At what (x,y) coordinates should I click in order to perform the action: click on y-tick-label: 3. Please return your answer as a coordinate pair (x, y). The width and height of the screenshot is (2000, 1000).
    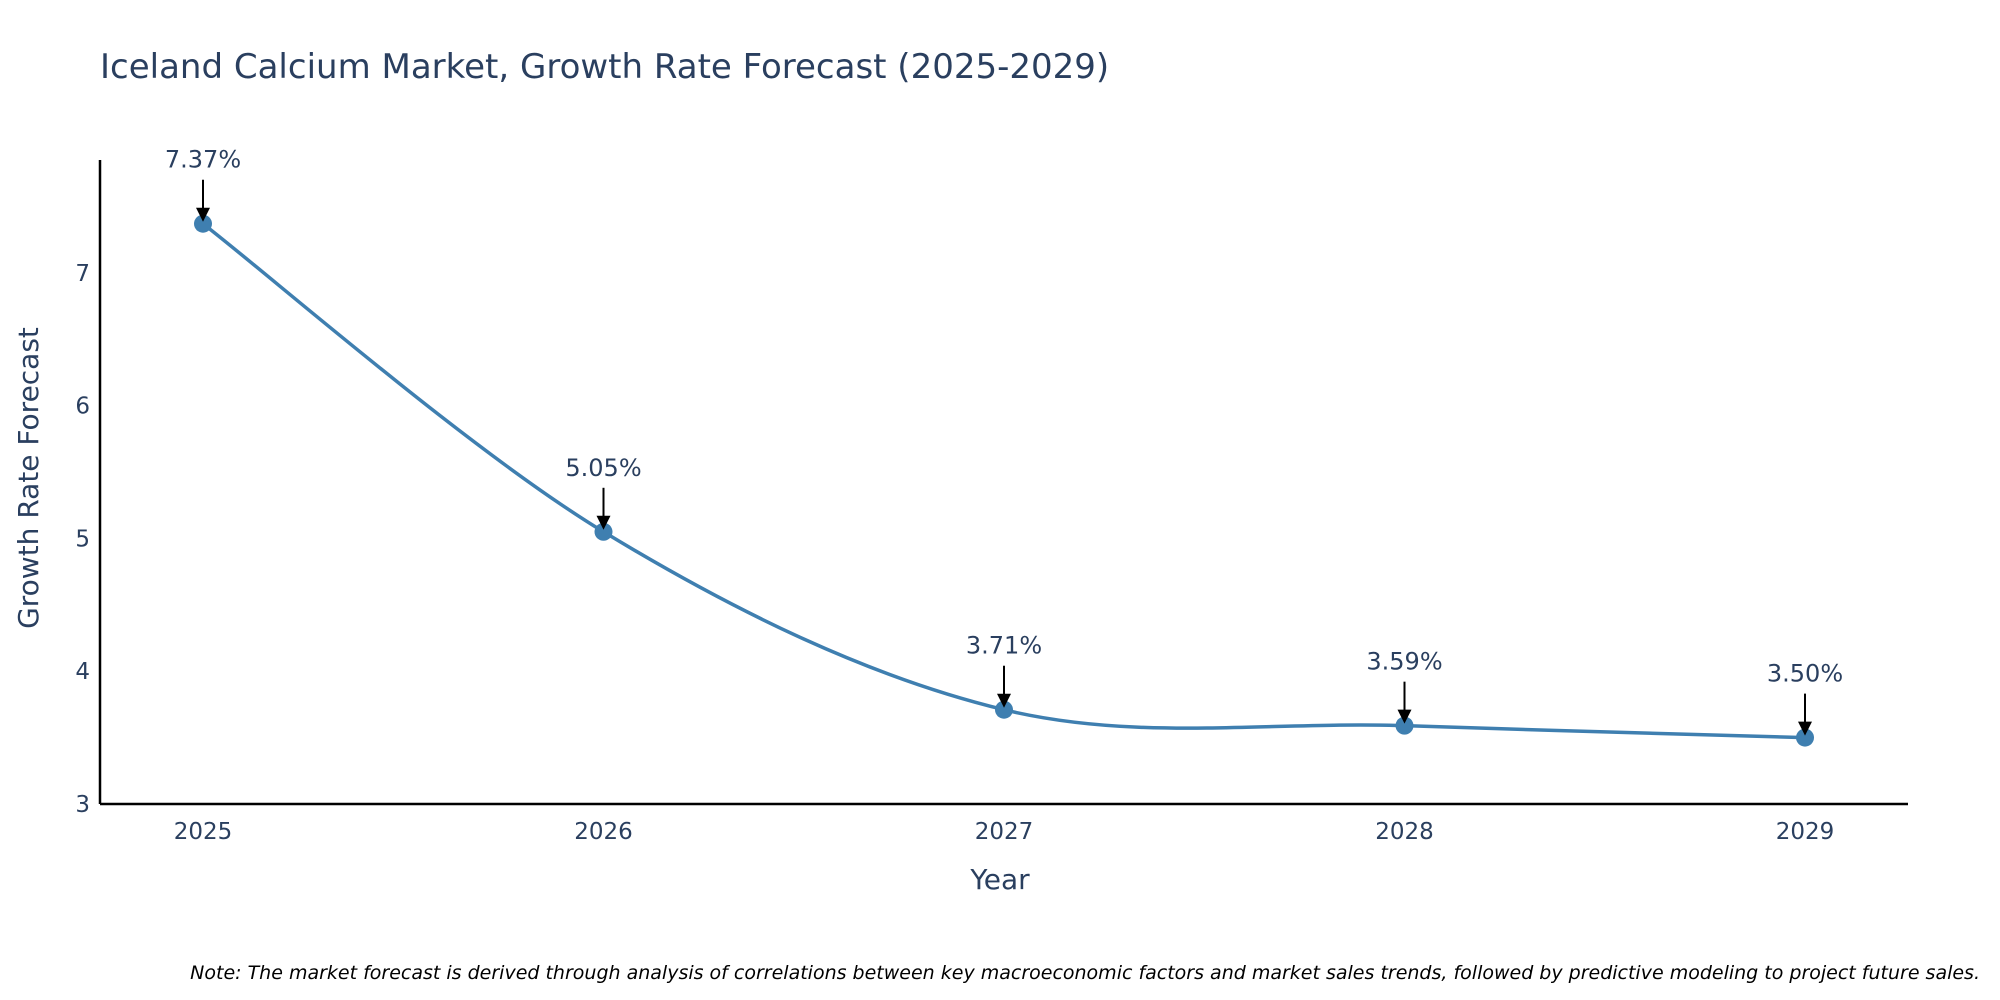
    Looking at the image, I should click on (82, 805).